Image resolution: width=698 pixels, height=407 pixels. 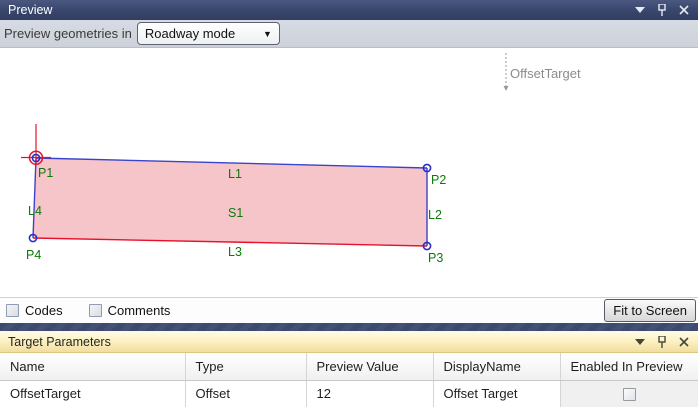 What do you see at coordinates (235, 252) in the screenshot?
I see `label-l3: L3` at bounding box center [235, 252].